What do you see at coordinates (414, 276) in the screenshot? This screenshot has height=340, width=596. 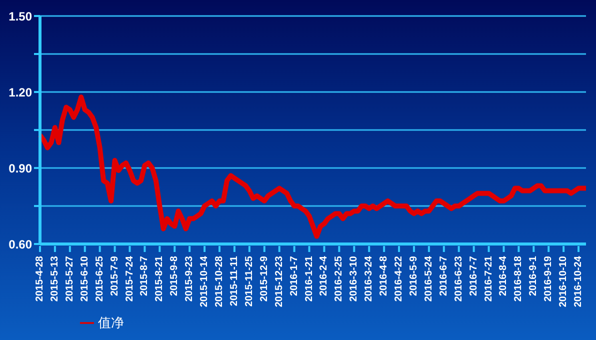 I see `x-tick-label: 2016-5-9` at bounding box center [414, 276].